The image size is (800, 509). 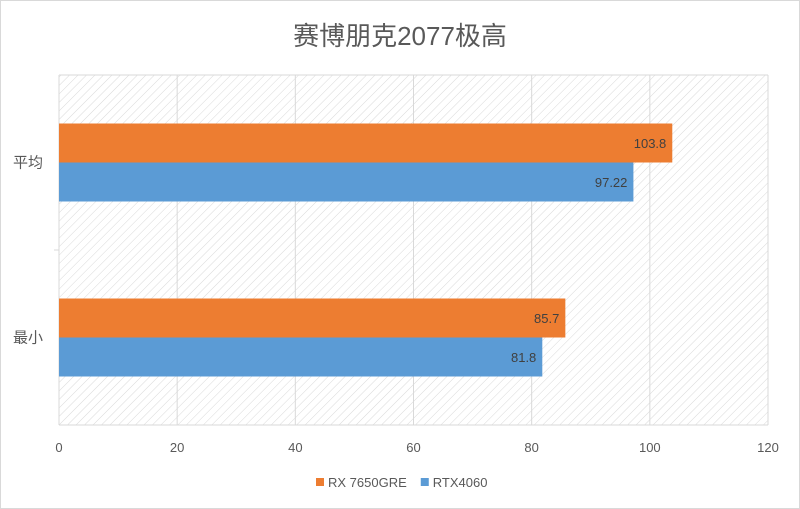 What do you see at coordinates (650, 447) in the screenshot?
I see `x-tick-label: 100` at bounding box center [650, 447].